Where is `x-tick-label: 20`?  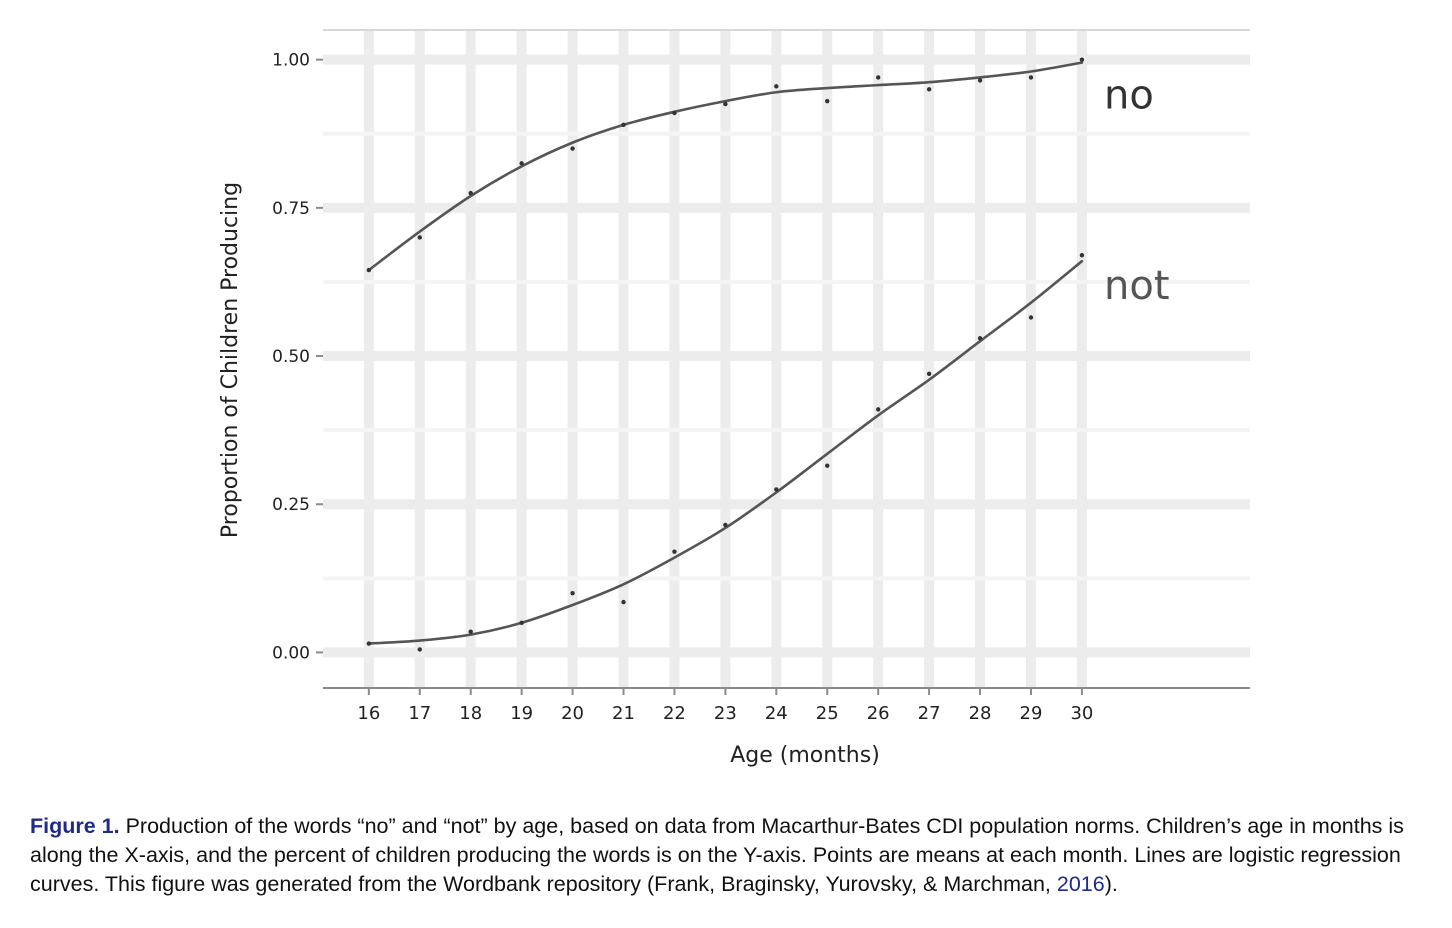
x-tick-label: 20 is located at coordinates (572, 713).